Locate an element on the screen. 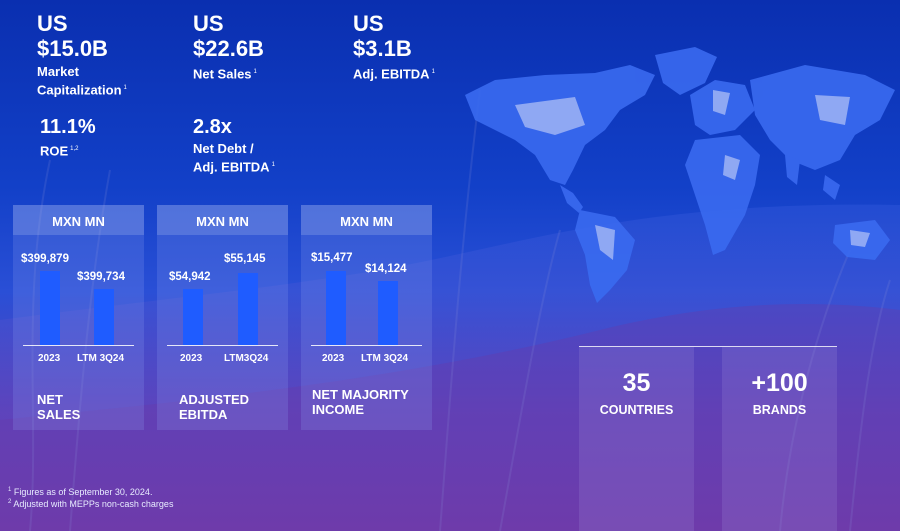  bar-value: $14,124 is located at coordinates (386, 269).